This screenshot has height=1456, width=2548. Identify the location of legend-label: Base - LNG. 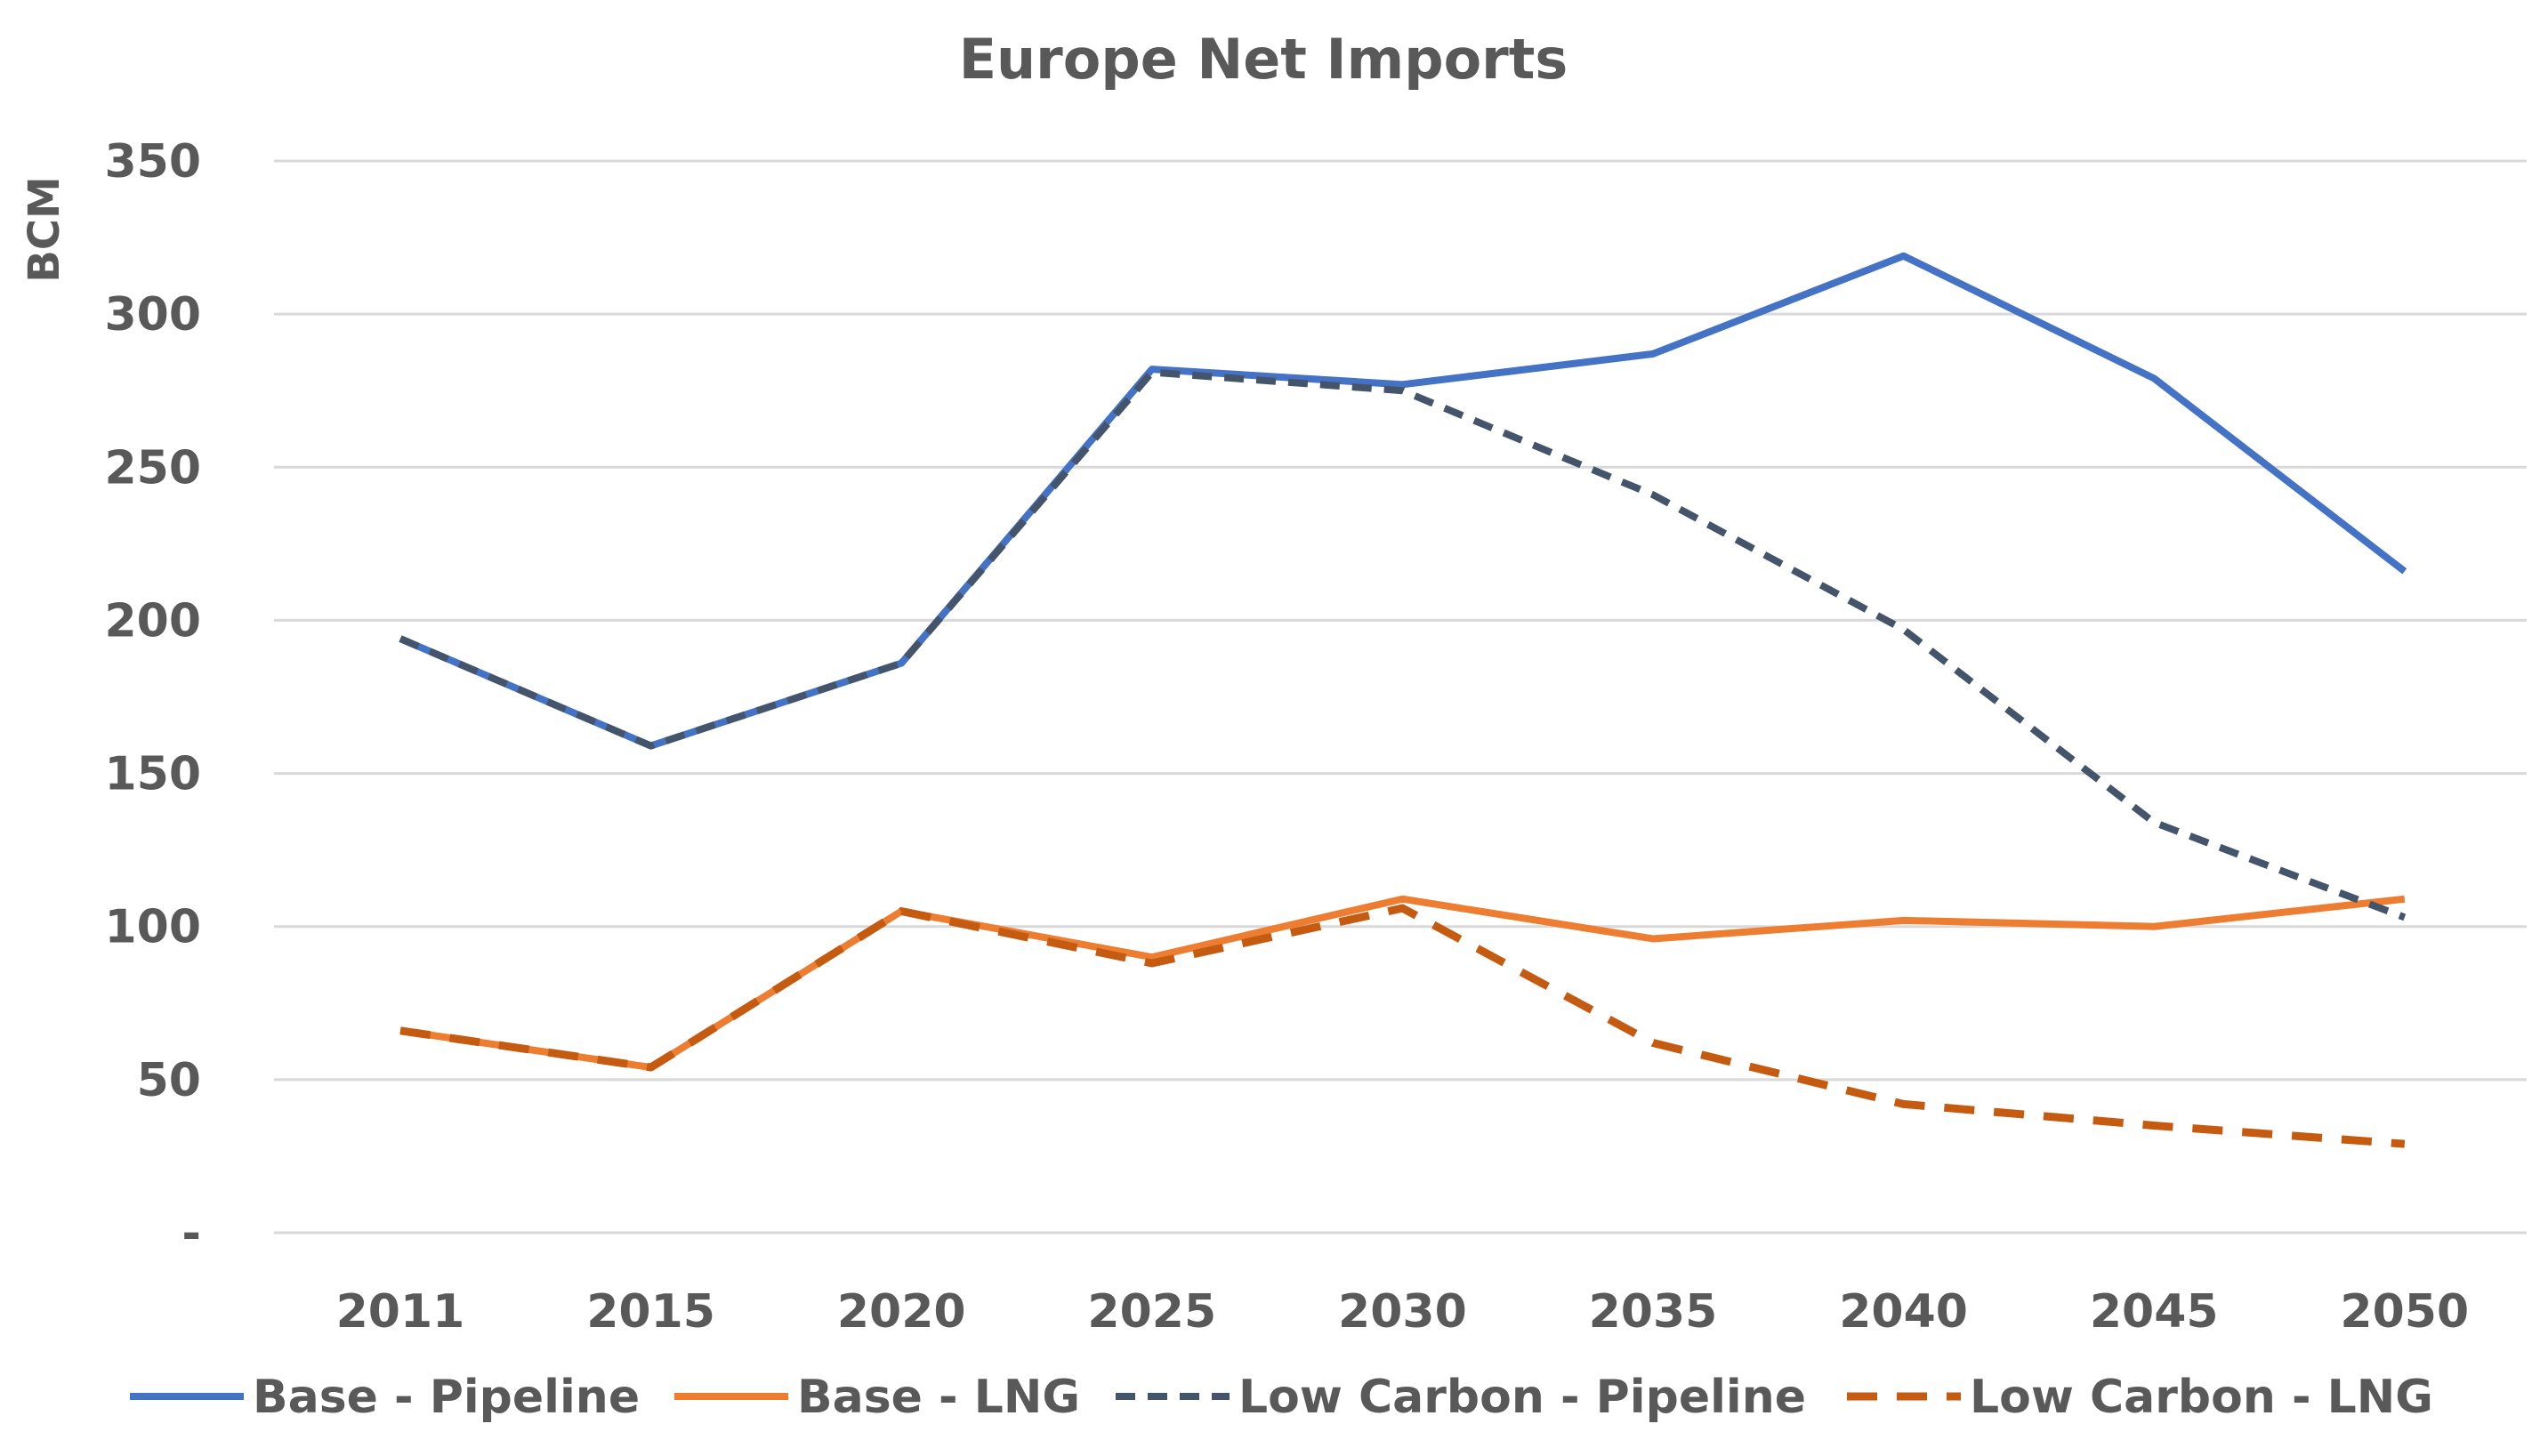
(938, 1397).